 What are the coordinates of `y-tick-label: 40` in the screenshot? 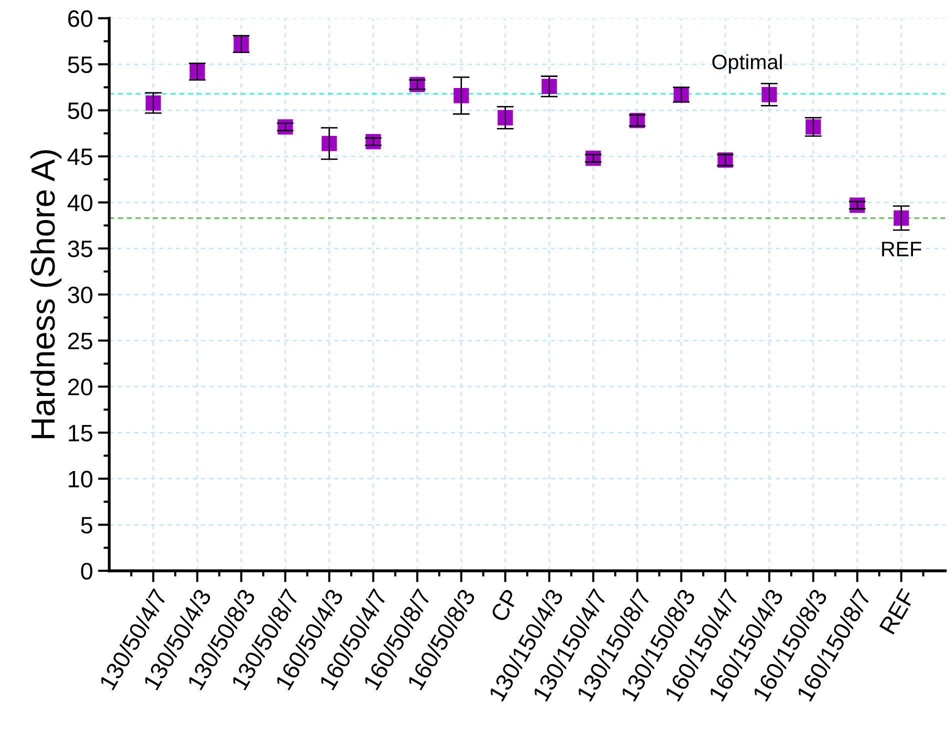 It's located at (80, 203).